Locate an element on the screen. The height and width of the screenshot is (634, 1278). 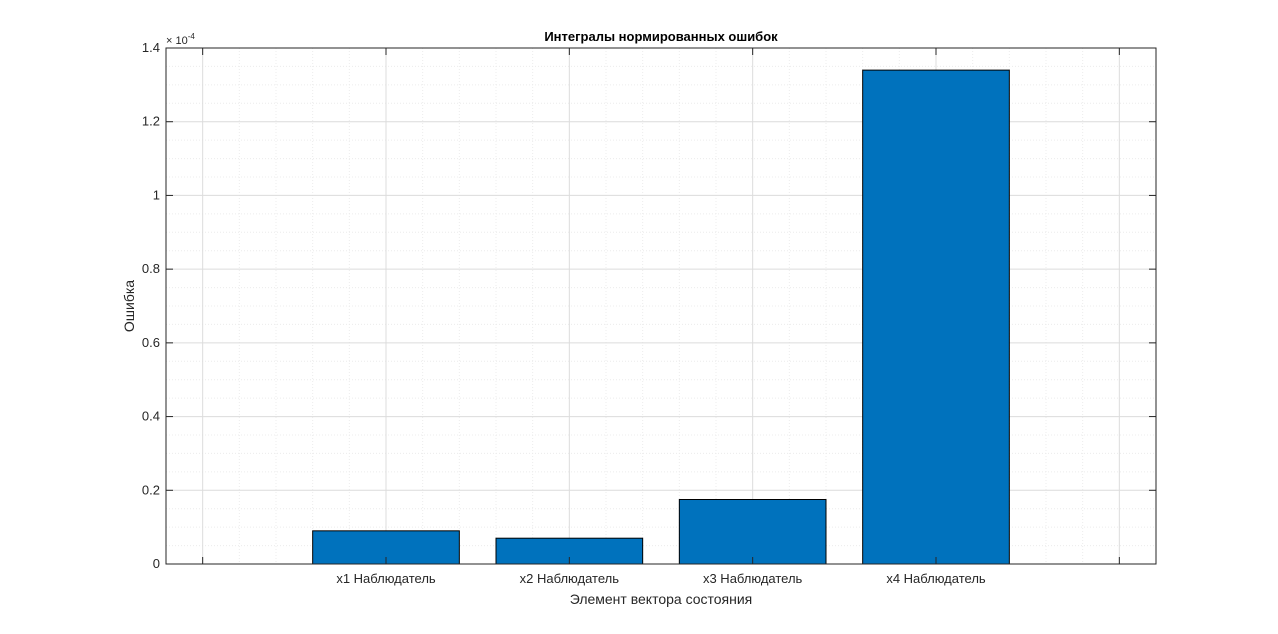
chart-title: Интегралы нормированных ошибок is located at coordinates (661, 36).